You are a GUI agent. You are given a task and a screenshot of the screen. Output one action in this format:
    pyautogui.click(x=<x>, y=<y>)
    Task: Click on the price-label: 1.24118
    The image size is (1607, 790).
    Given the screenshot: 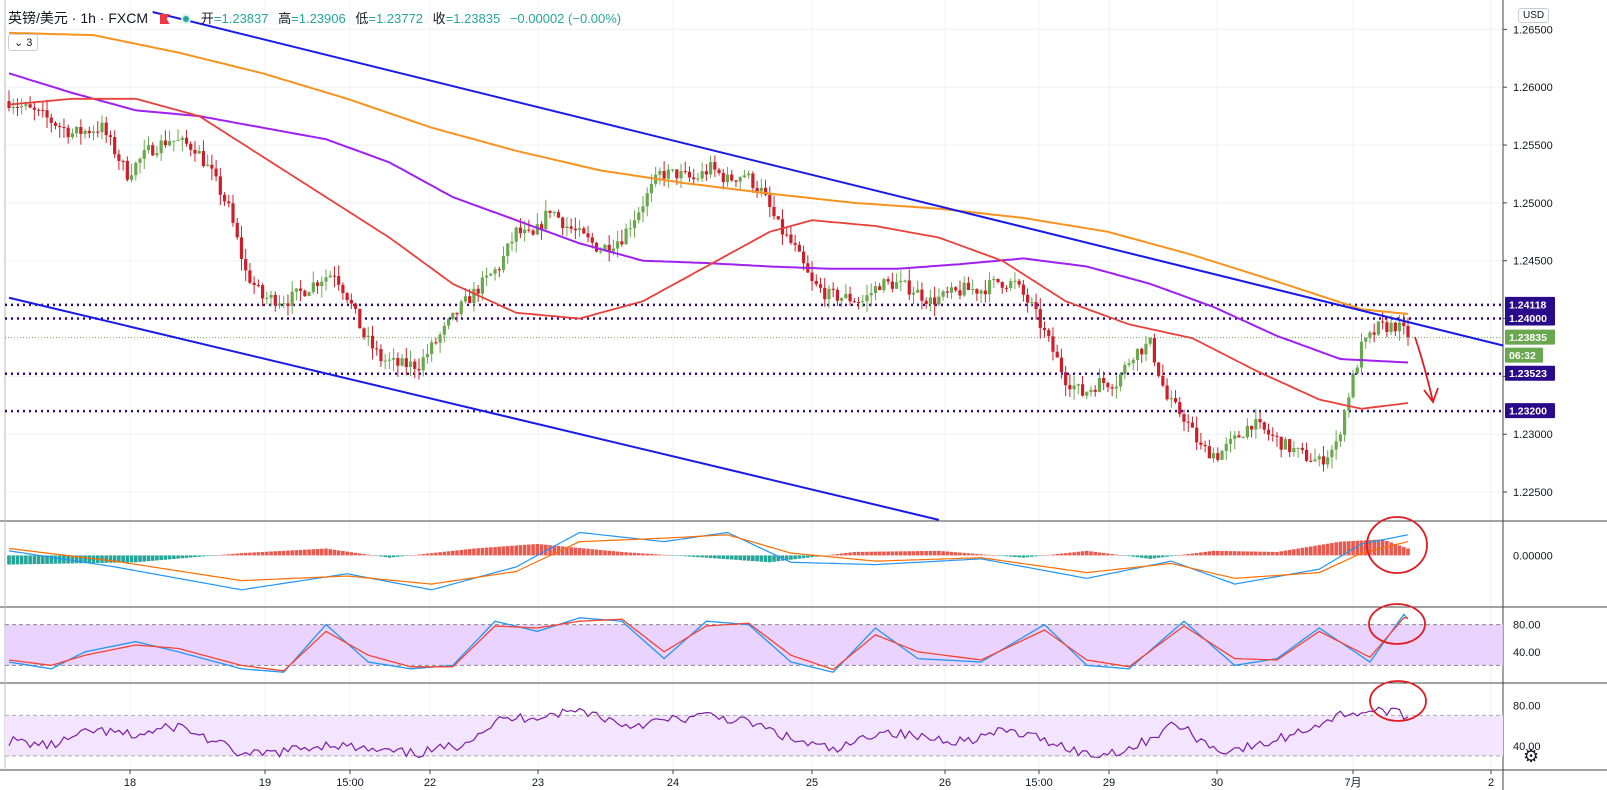 What is the action you would take?
    pyautogui.click(x=1528, y=305)
    